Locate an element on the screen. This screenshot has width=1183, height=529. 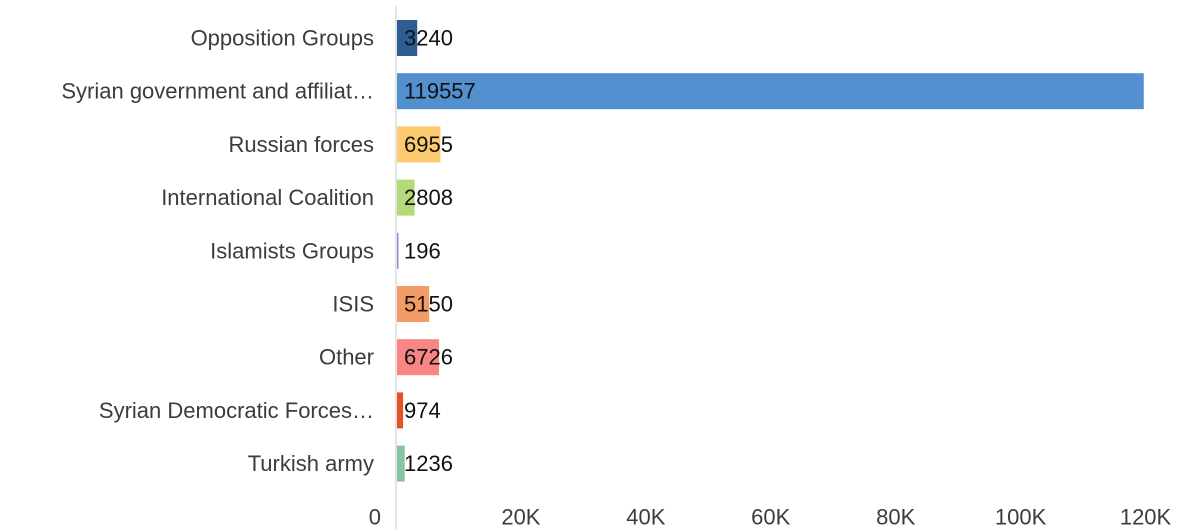
bar-other is located at coordinates (418, 357).